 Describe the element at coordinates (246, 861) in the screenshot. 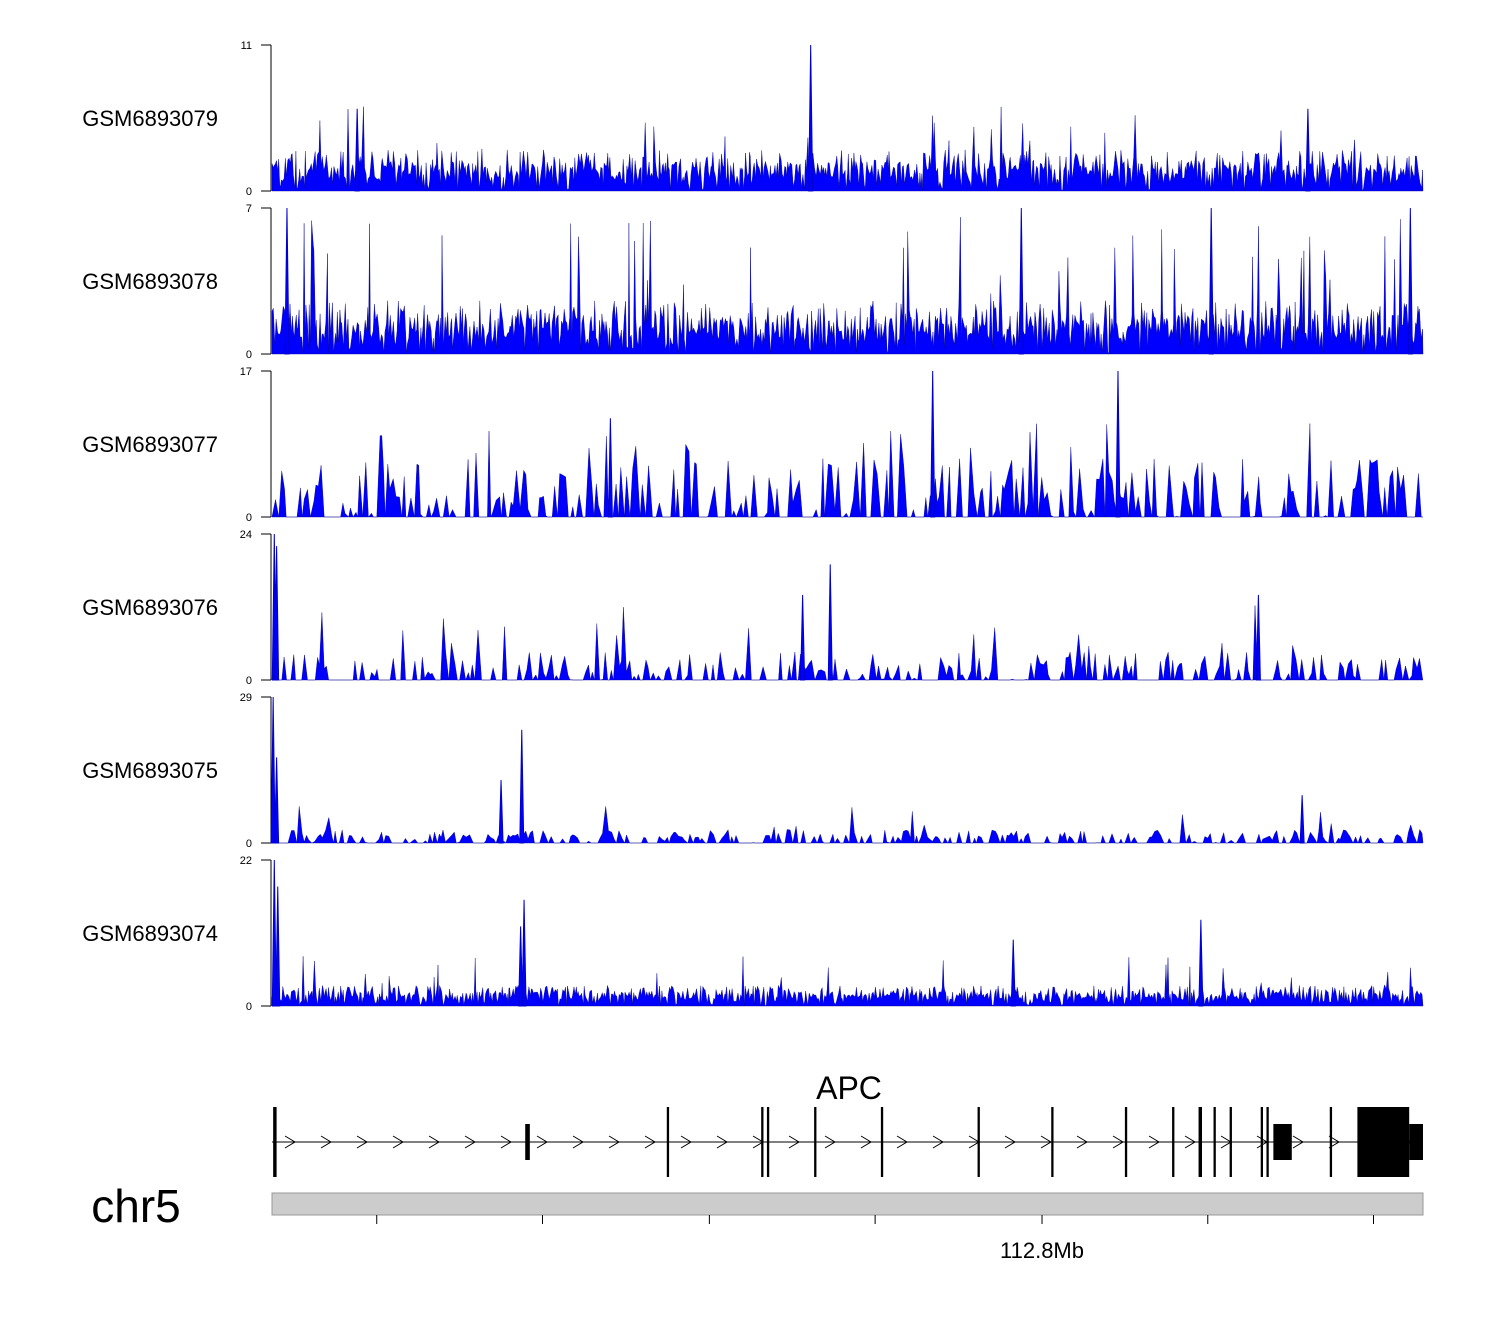

I see `y-tick-label-max: 22` at that location.